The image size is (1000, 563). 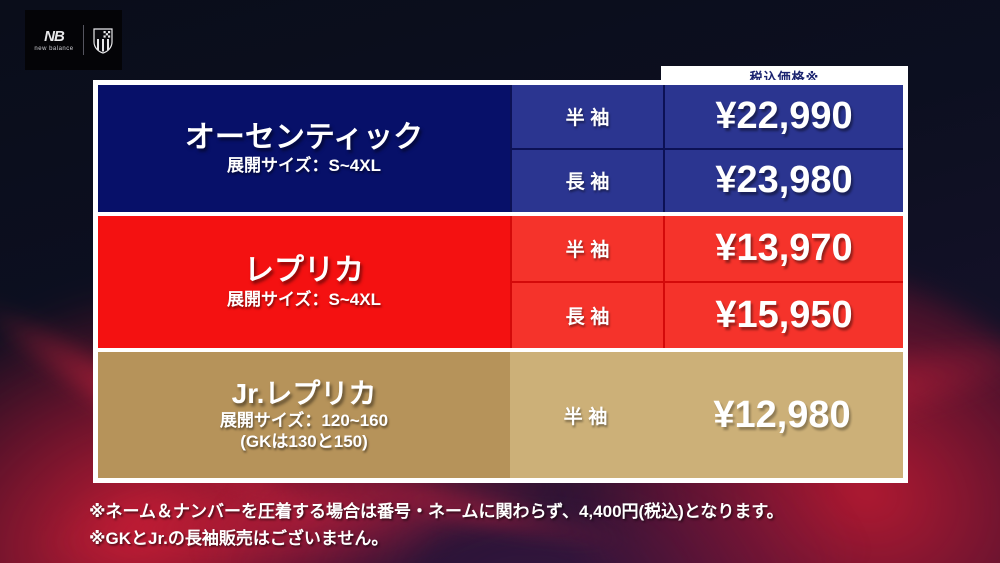 I want to click on product-label-replica: レプリカ 展開サイズ：S~4XL, so click(x=304, y=282).